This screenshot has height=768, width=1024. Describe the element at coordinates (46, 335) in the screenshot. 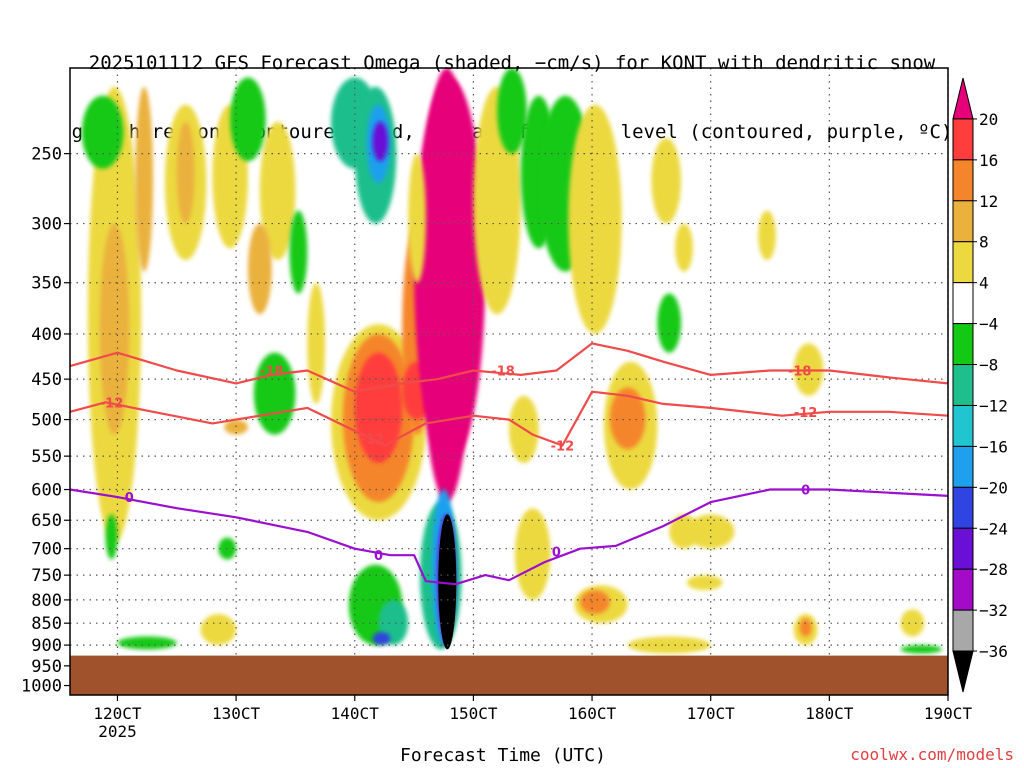

I see `y-tick-label: 400` at that location.